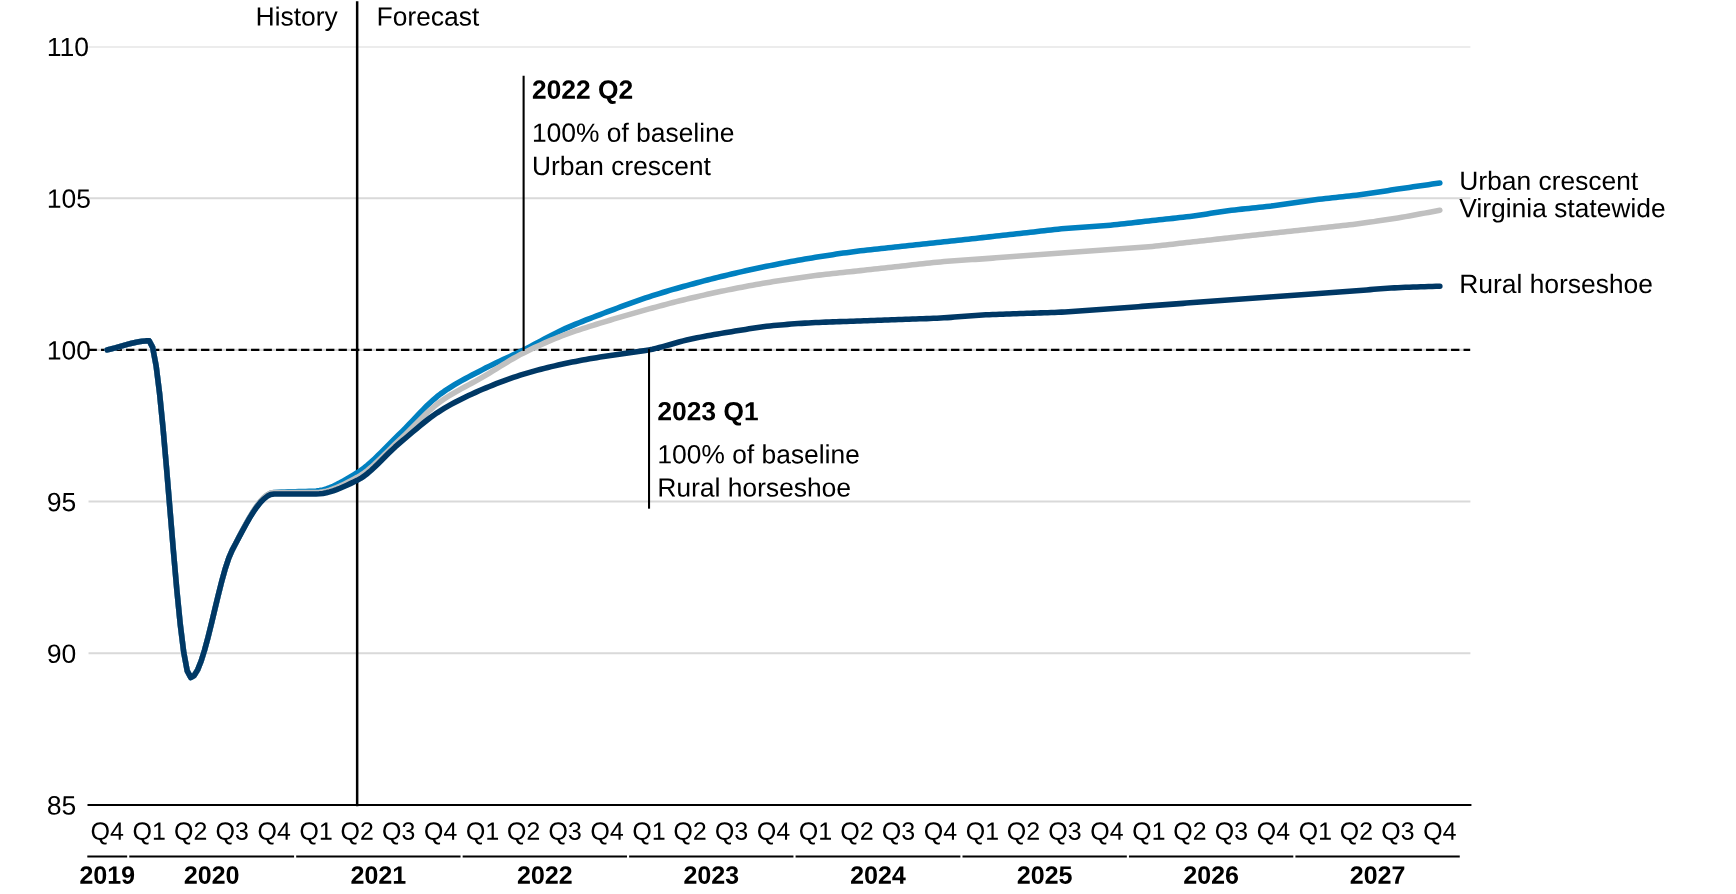  Describe the element at coordinates (62, 805) in the screenshot. I see `y-tick-label: 85` at that location.